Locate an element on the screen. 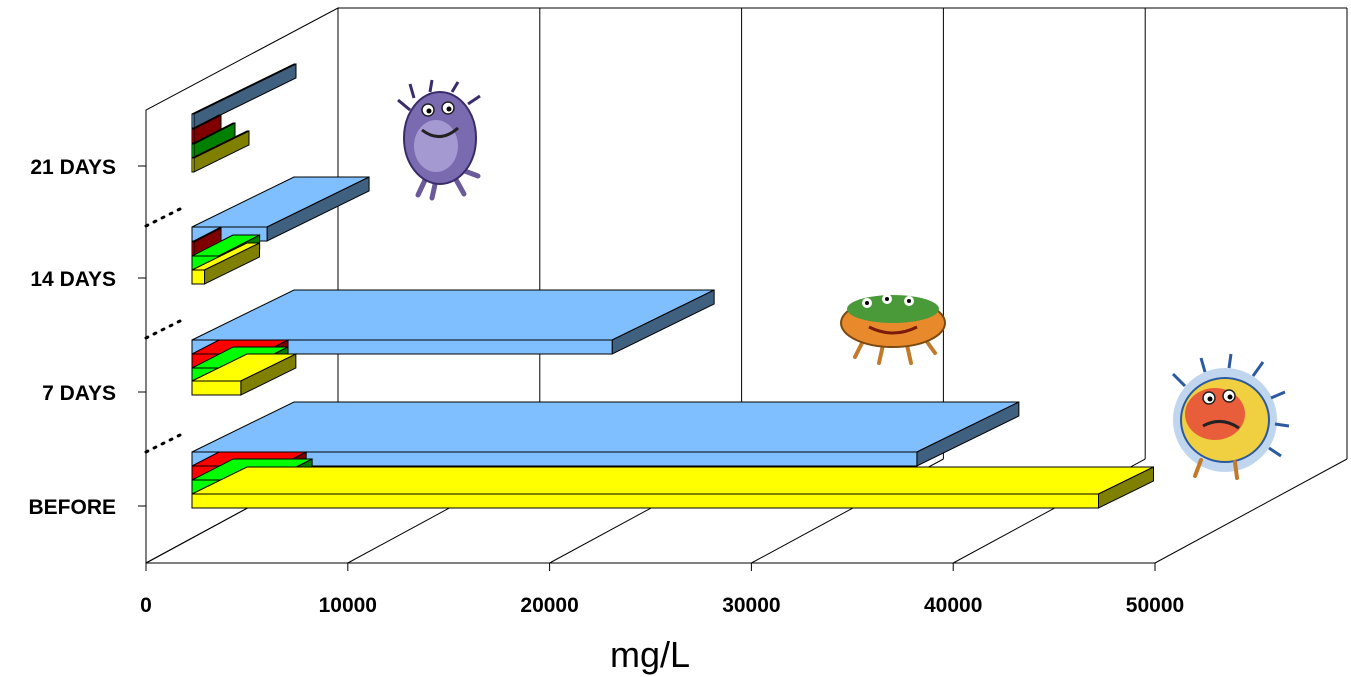 Image resolution: width=1351 pixels, height=677 pixels. red-yellow-germ-icon is located at coordinates (1230, 416).